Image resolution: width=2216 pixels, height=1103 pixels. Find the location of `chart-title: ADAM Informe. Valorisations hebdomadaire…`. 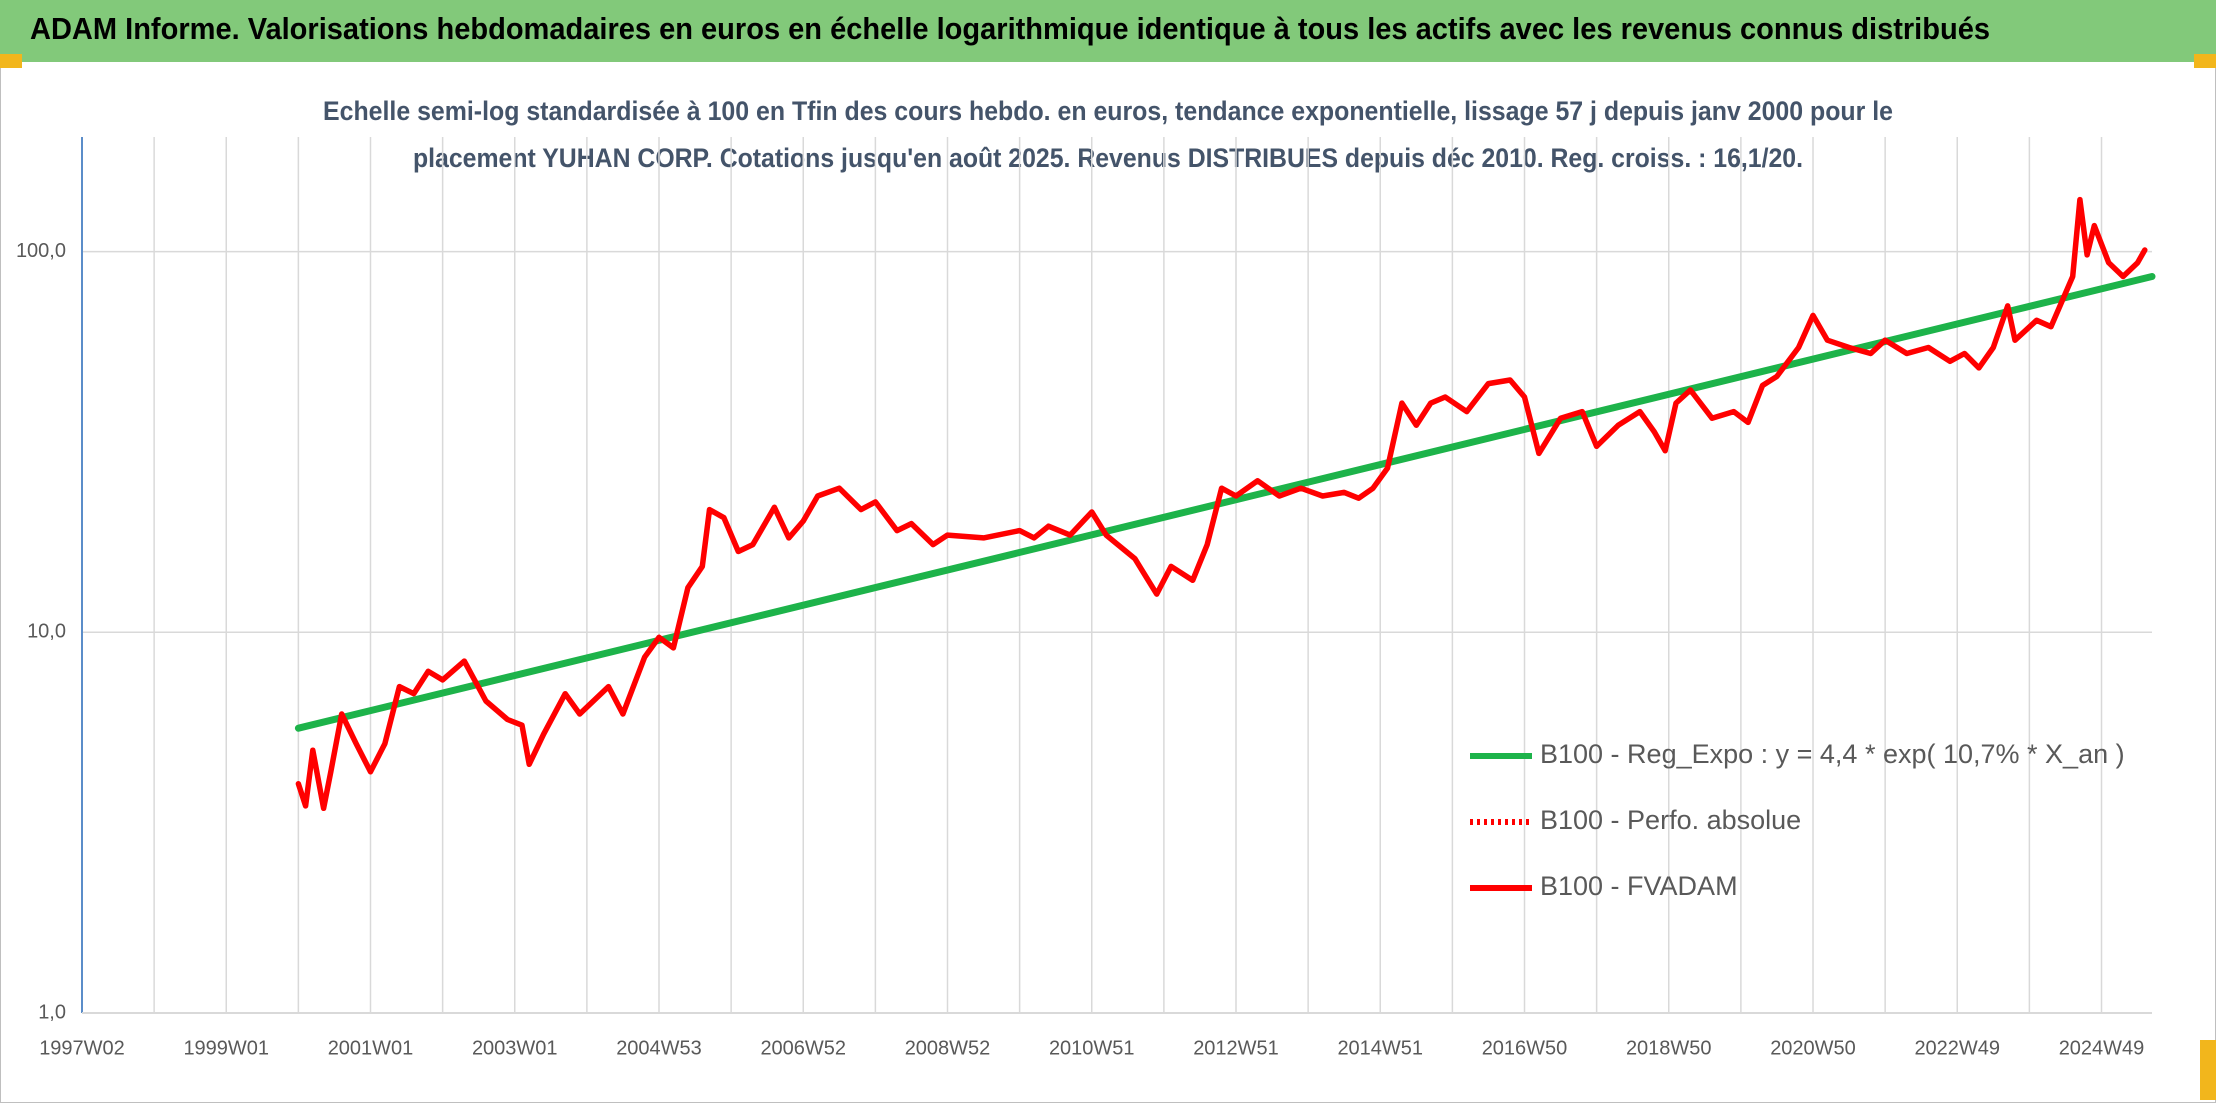

chart-title: ADAM Informe. Valorisations hebdomadaire… is located at coordinates (1010, 28).